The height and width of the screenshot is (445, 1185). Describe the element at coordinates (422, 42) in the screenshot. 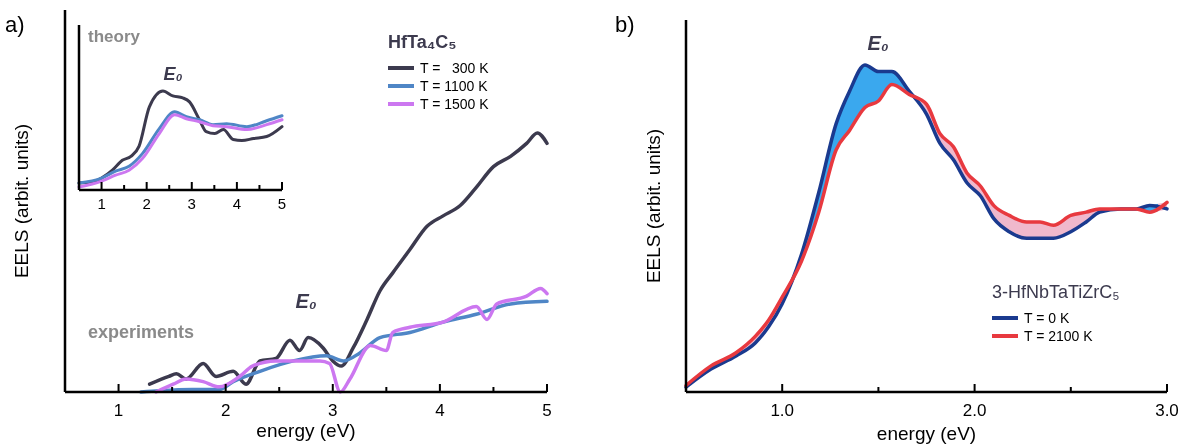

I see `legend-title: HfTa₄C₅` at that location.